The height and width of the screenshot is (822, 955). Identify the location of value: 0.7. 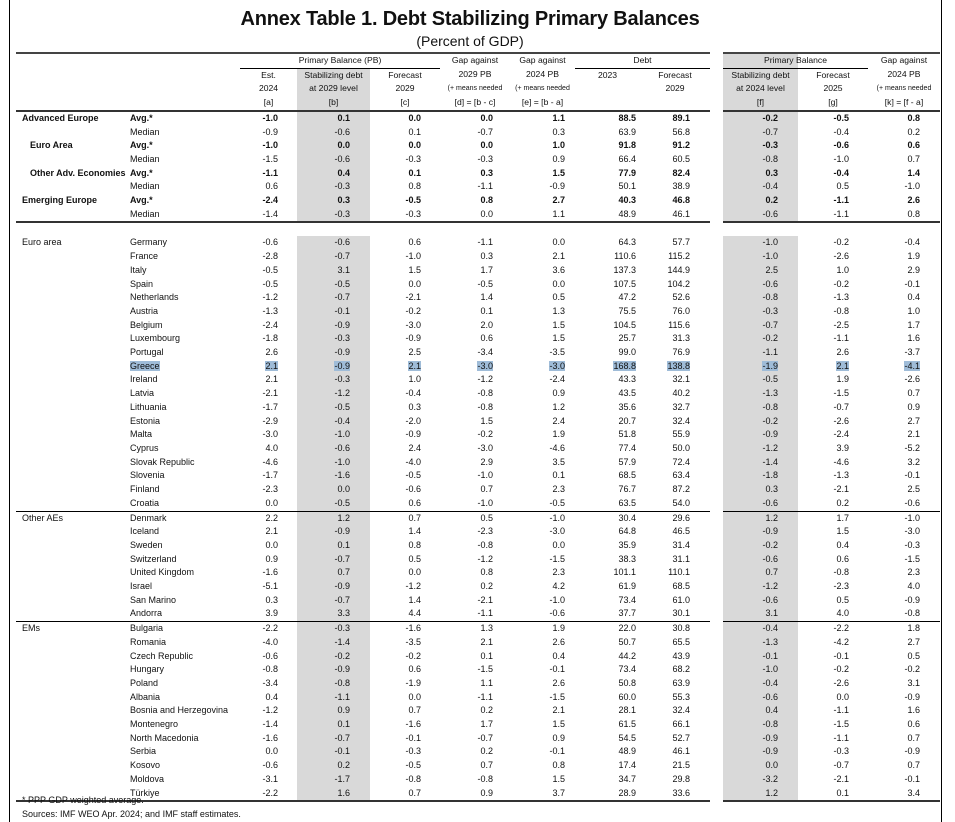
(486, 765).